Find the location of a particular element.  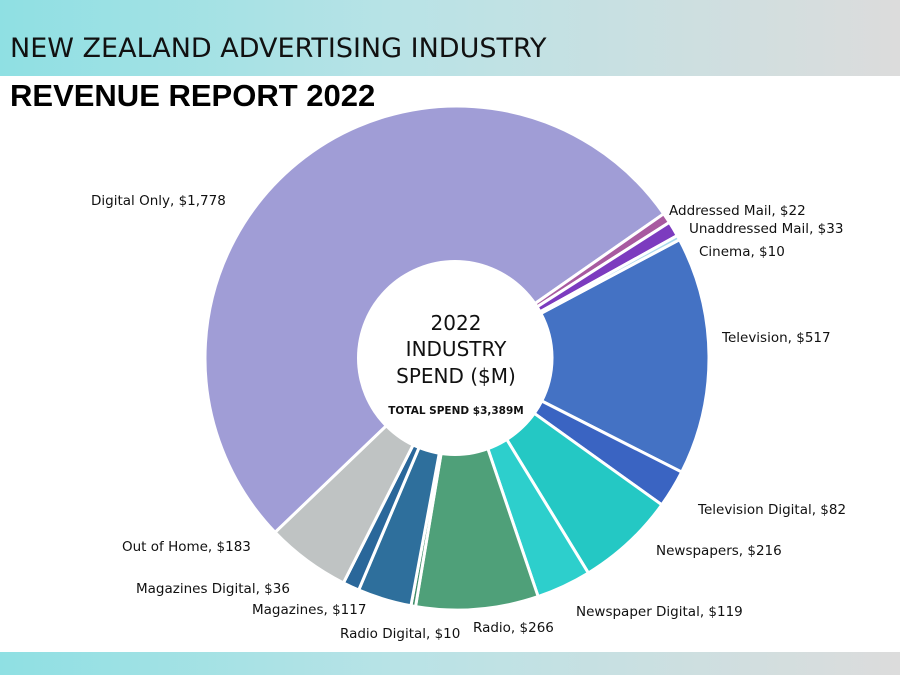

label-out-of-home: Out of Home, $183 is located at coordinates (186, 547).